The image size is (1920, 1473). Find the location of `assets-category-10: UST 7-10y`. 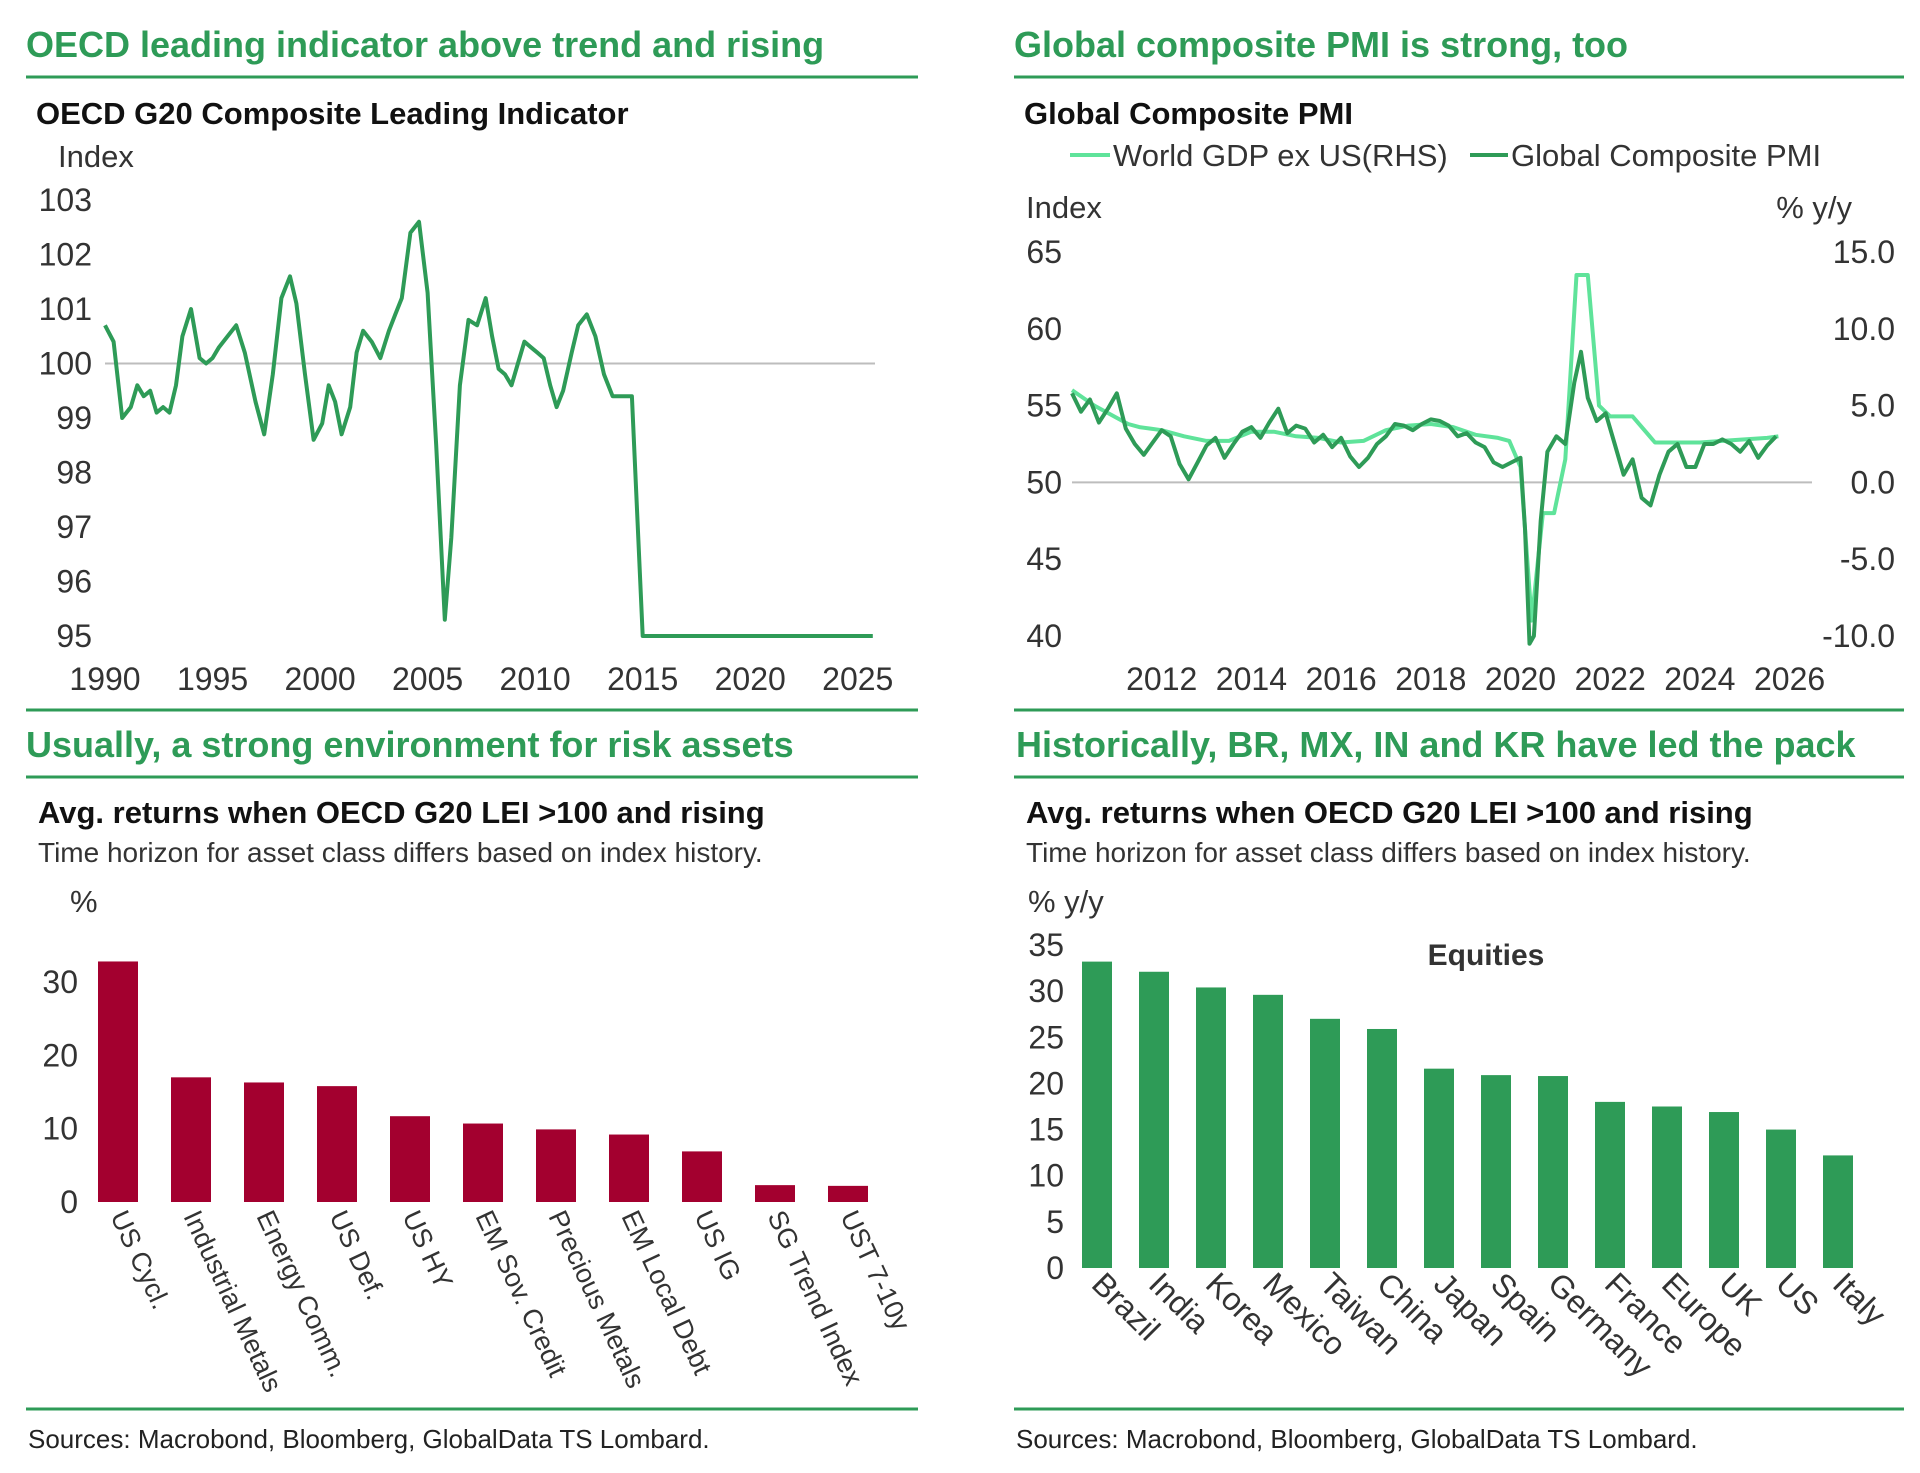

assets-category-10: UST 7-10y is located at coordinates (876, 1271).